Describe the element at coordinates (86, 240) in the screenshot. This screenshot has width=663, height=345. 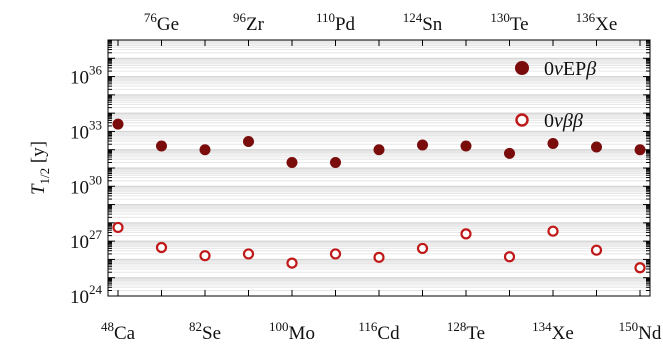
I see `y-tick-label: 1027` at that location.